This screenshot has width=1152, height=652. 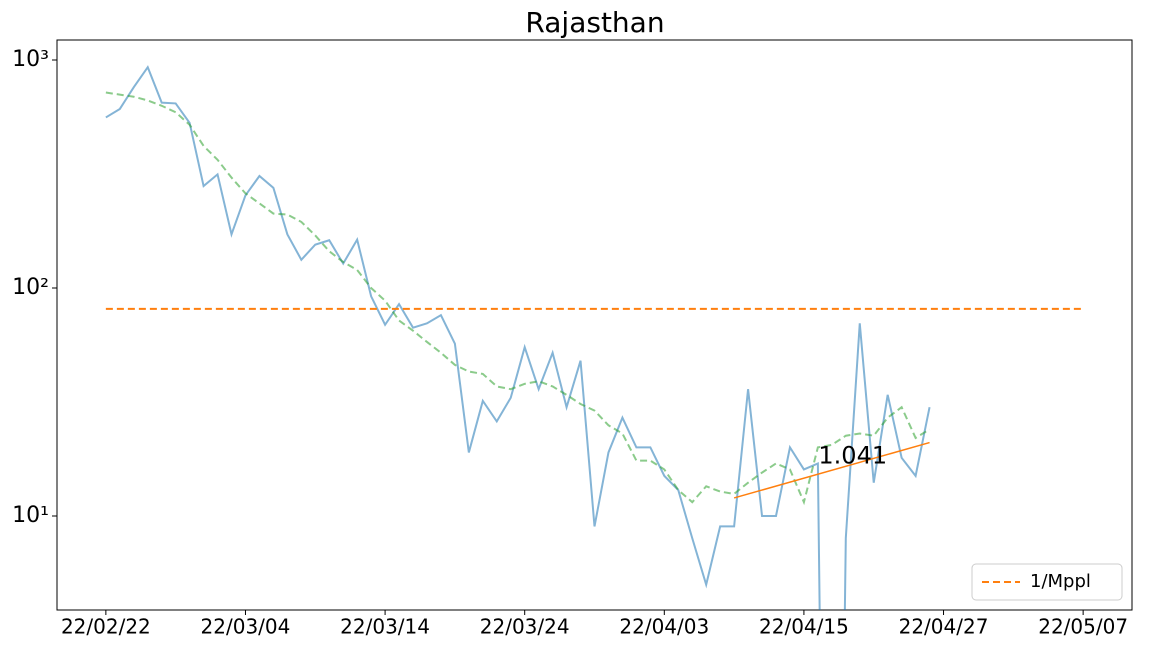 What do you see at coordinates (852, 456) in the screenshot?
I see `annotation: 1.041` at bounding box center [852, 456].